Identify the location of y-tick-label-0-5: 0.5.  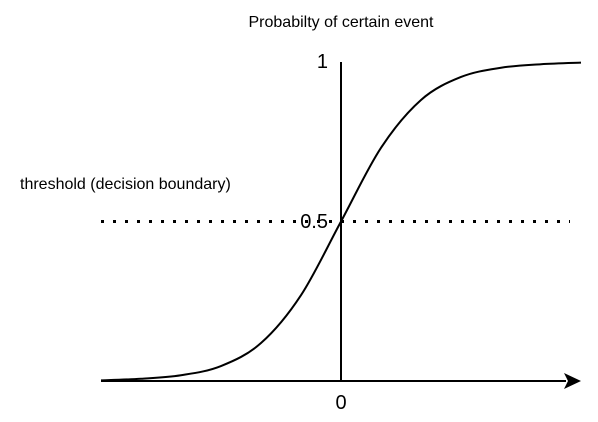
(314, 222).